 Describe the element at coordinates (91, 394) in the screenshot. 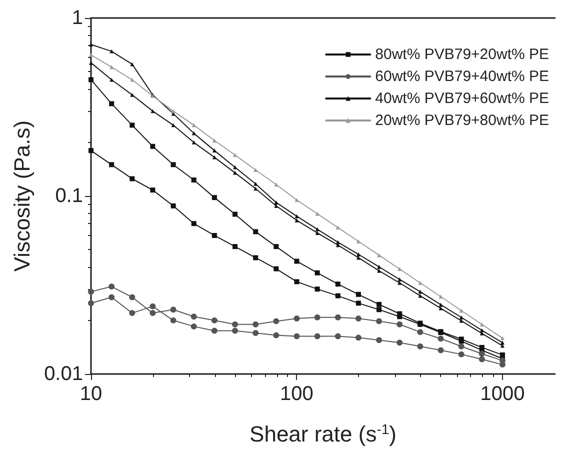

I see `x-tick-label: 10` at that location.